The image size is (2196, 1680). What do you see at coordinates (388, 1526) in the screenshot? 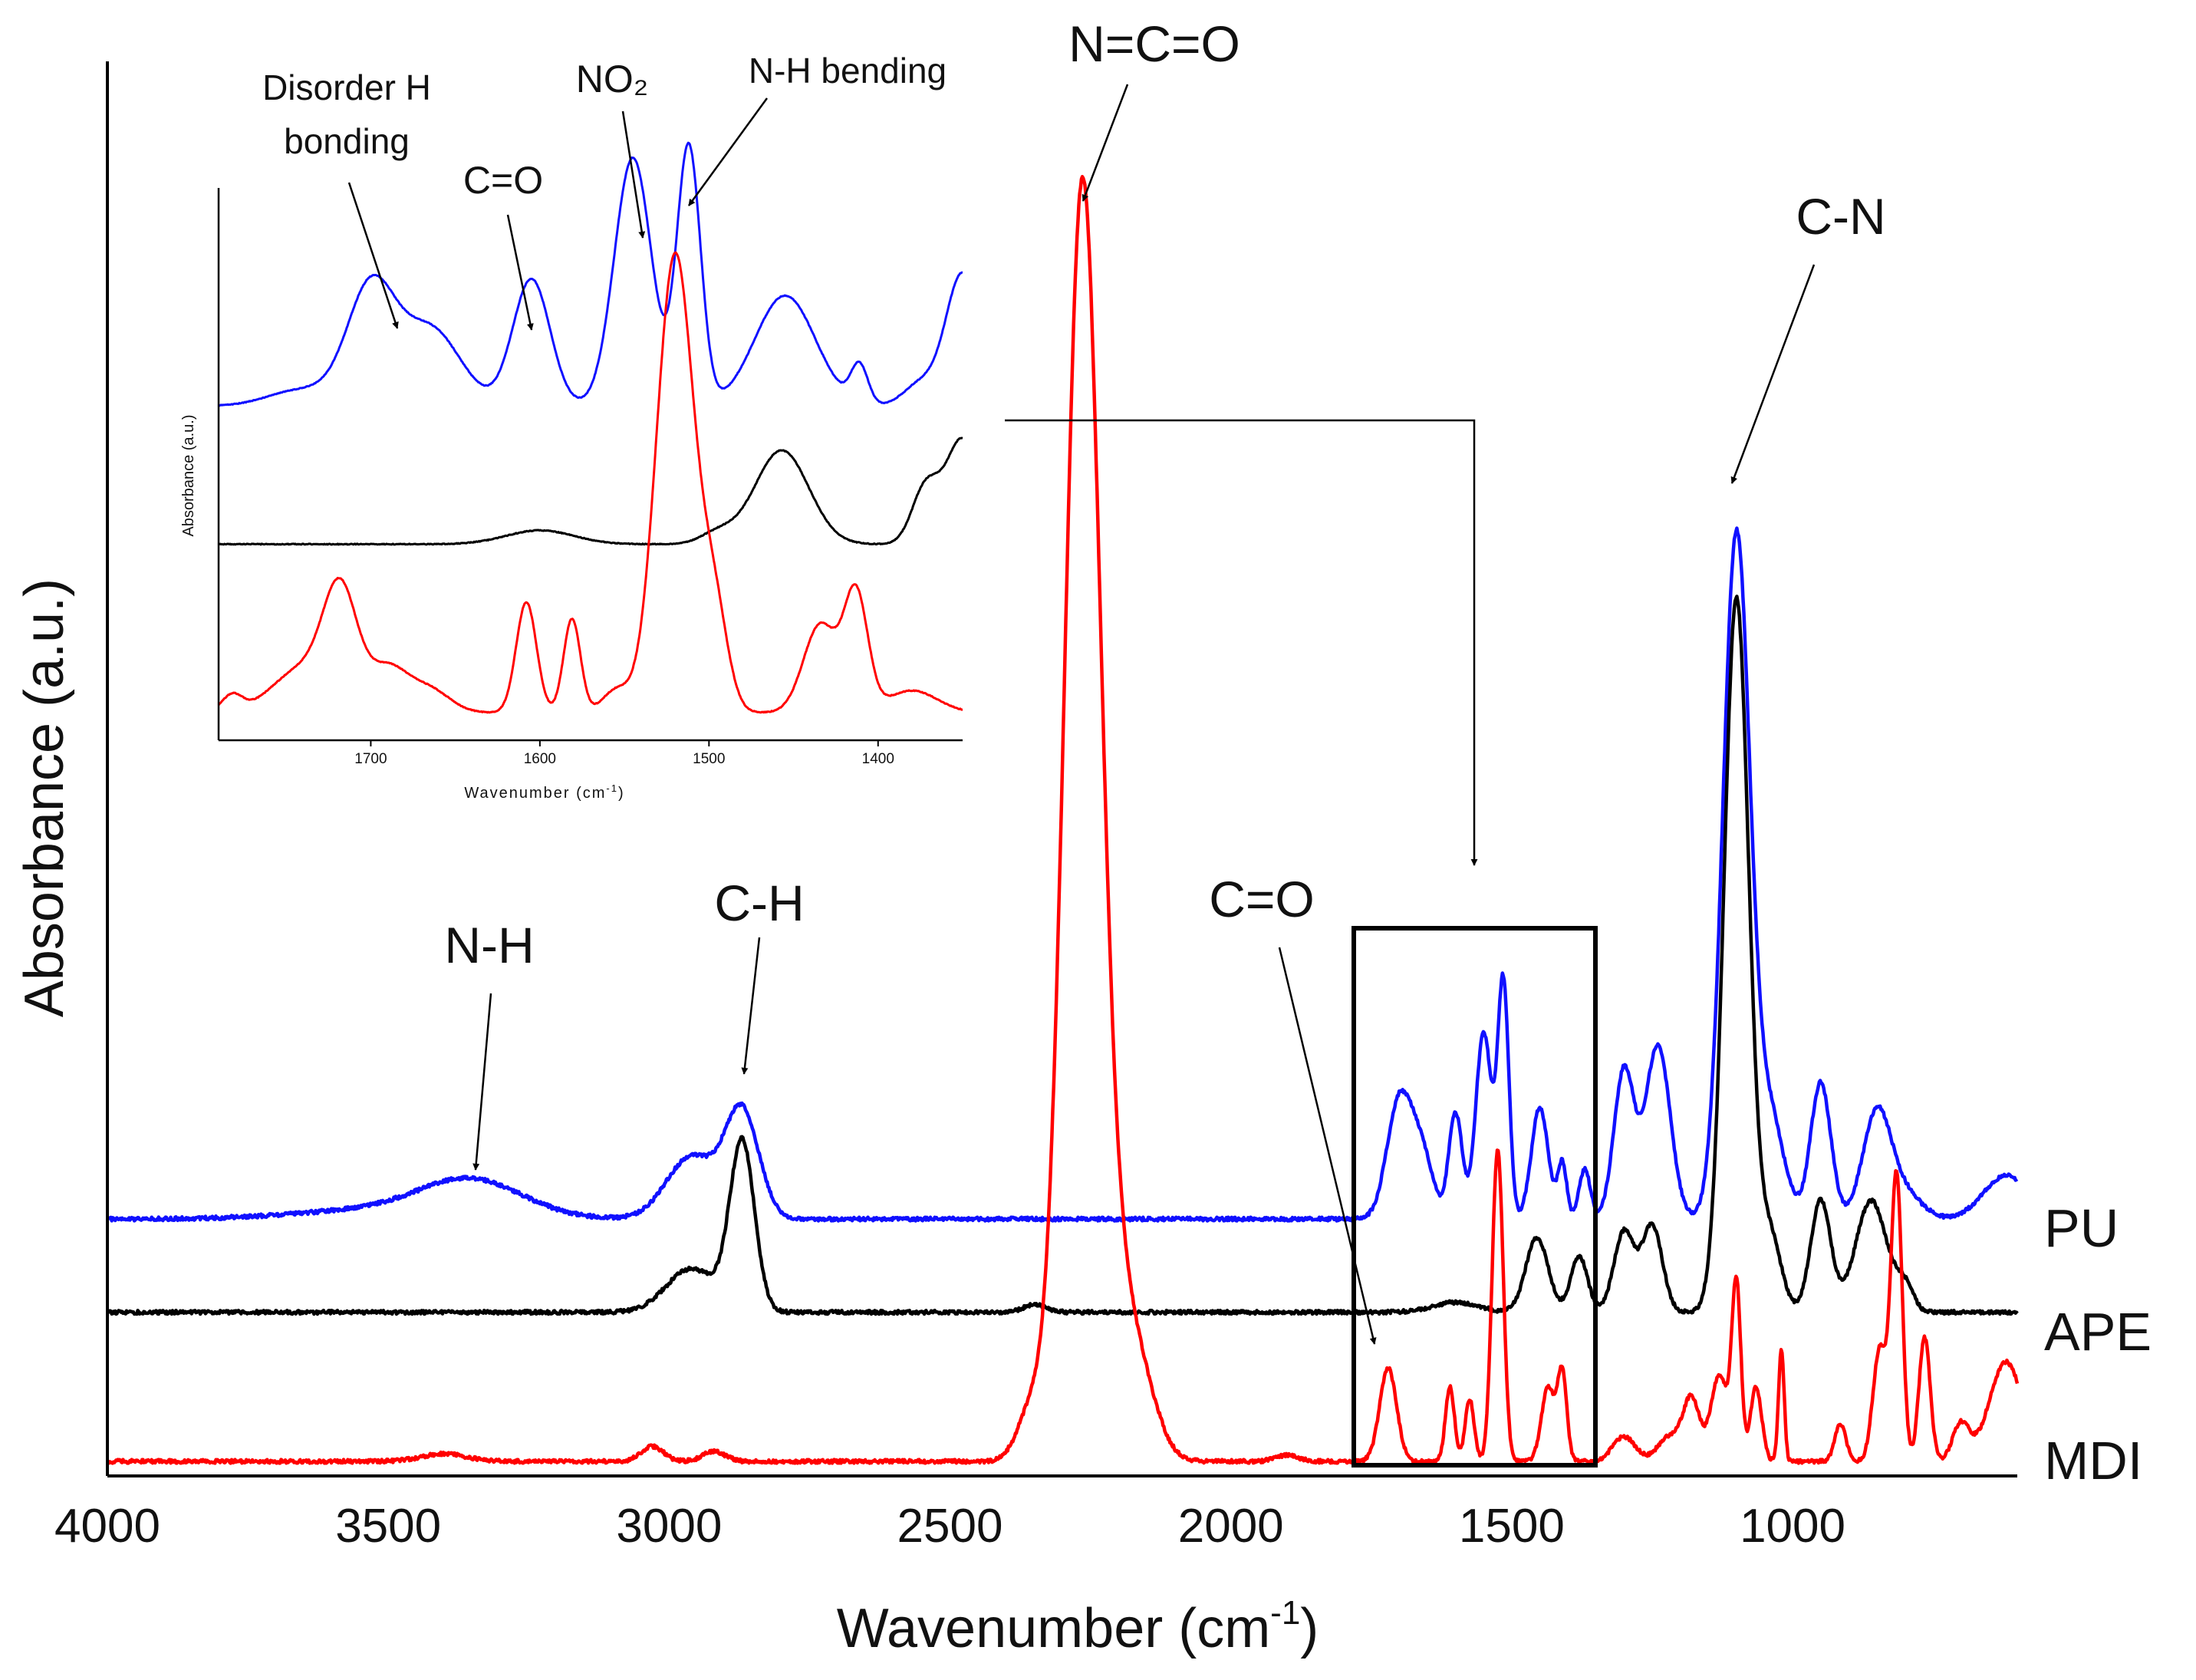
I see `main-tick-label-3500: 3500` at bounding box center [388, 1526].